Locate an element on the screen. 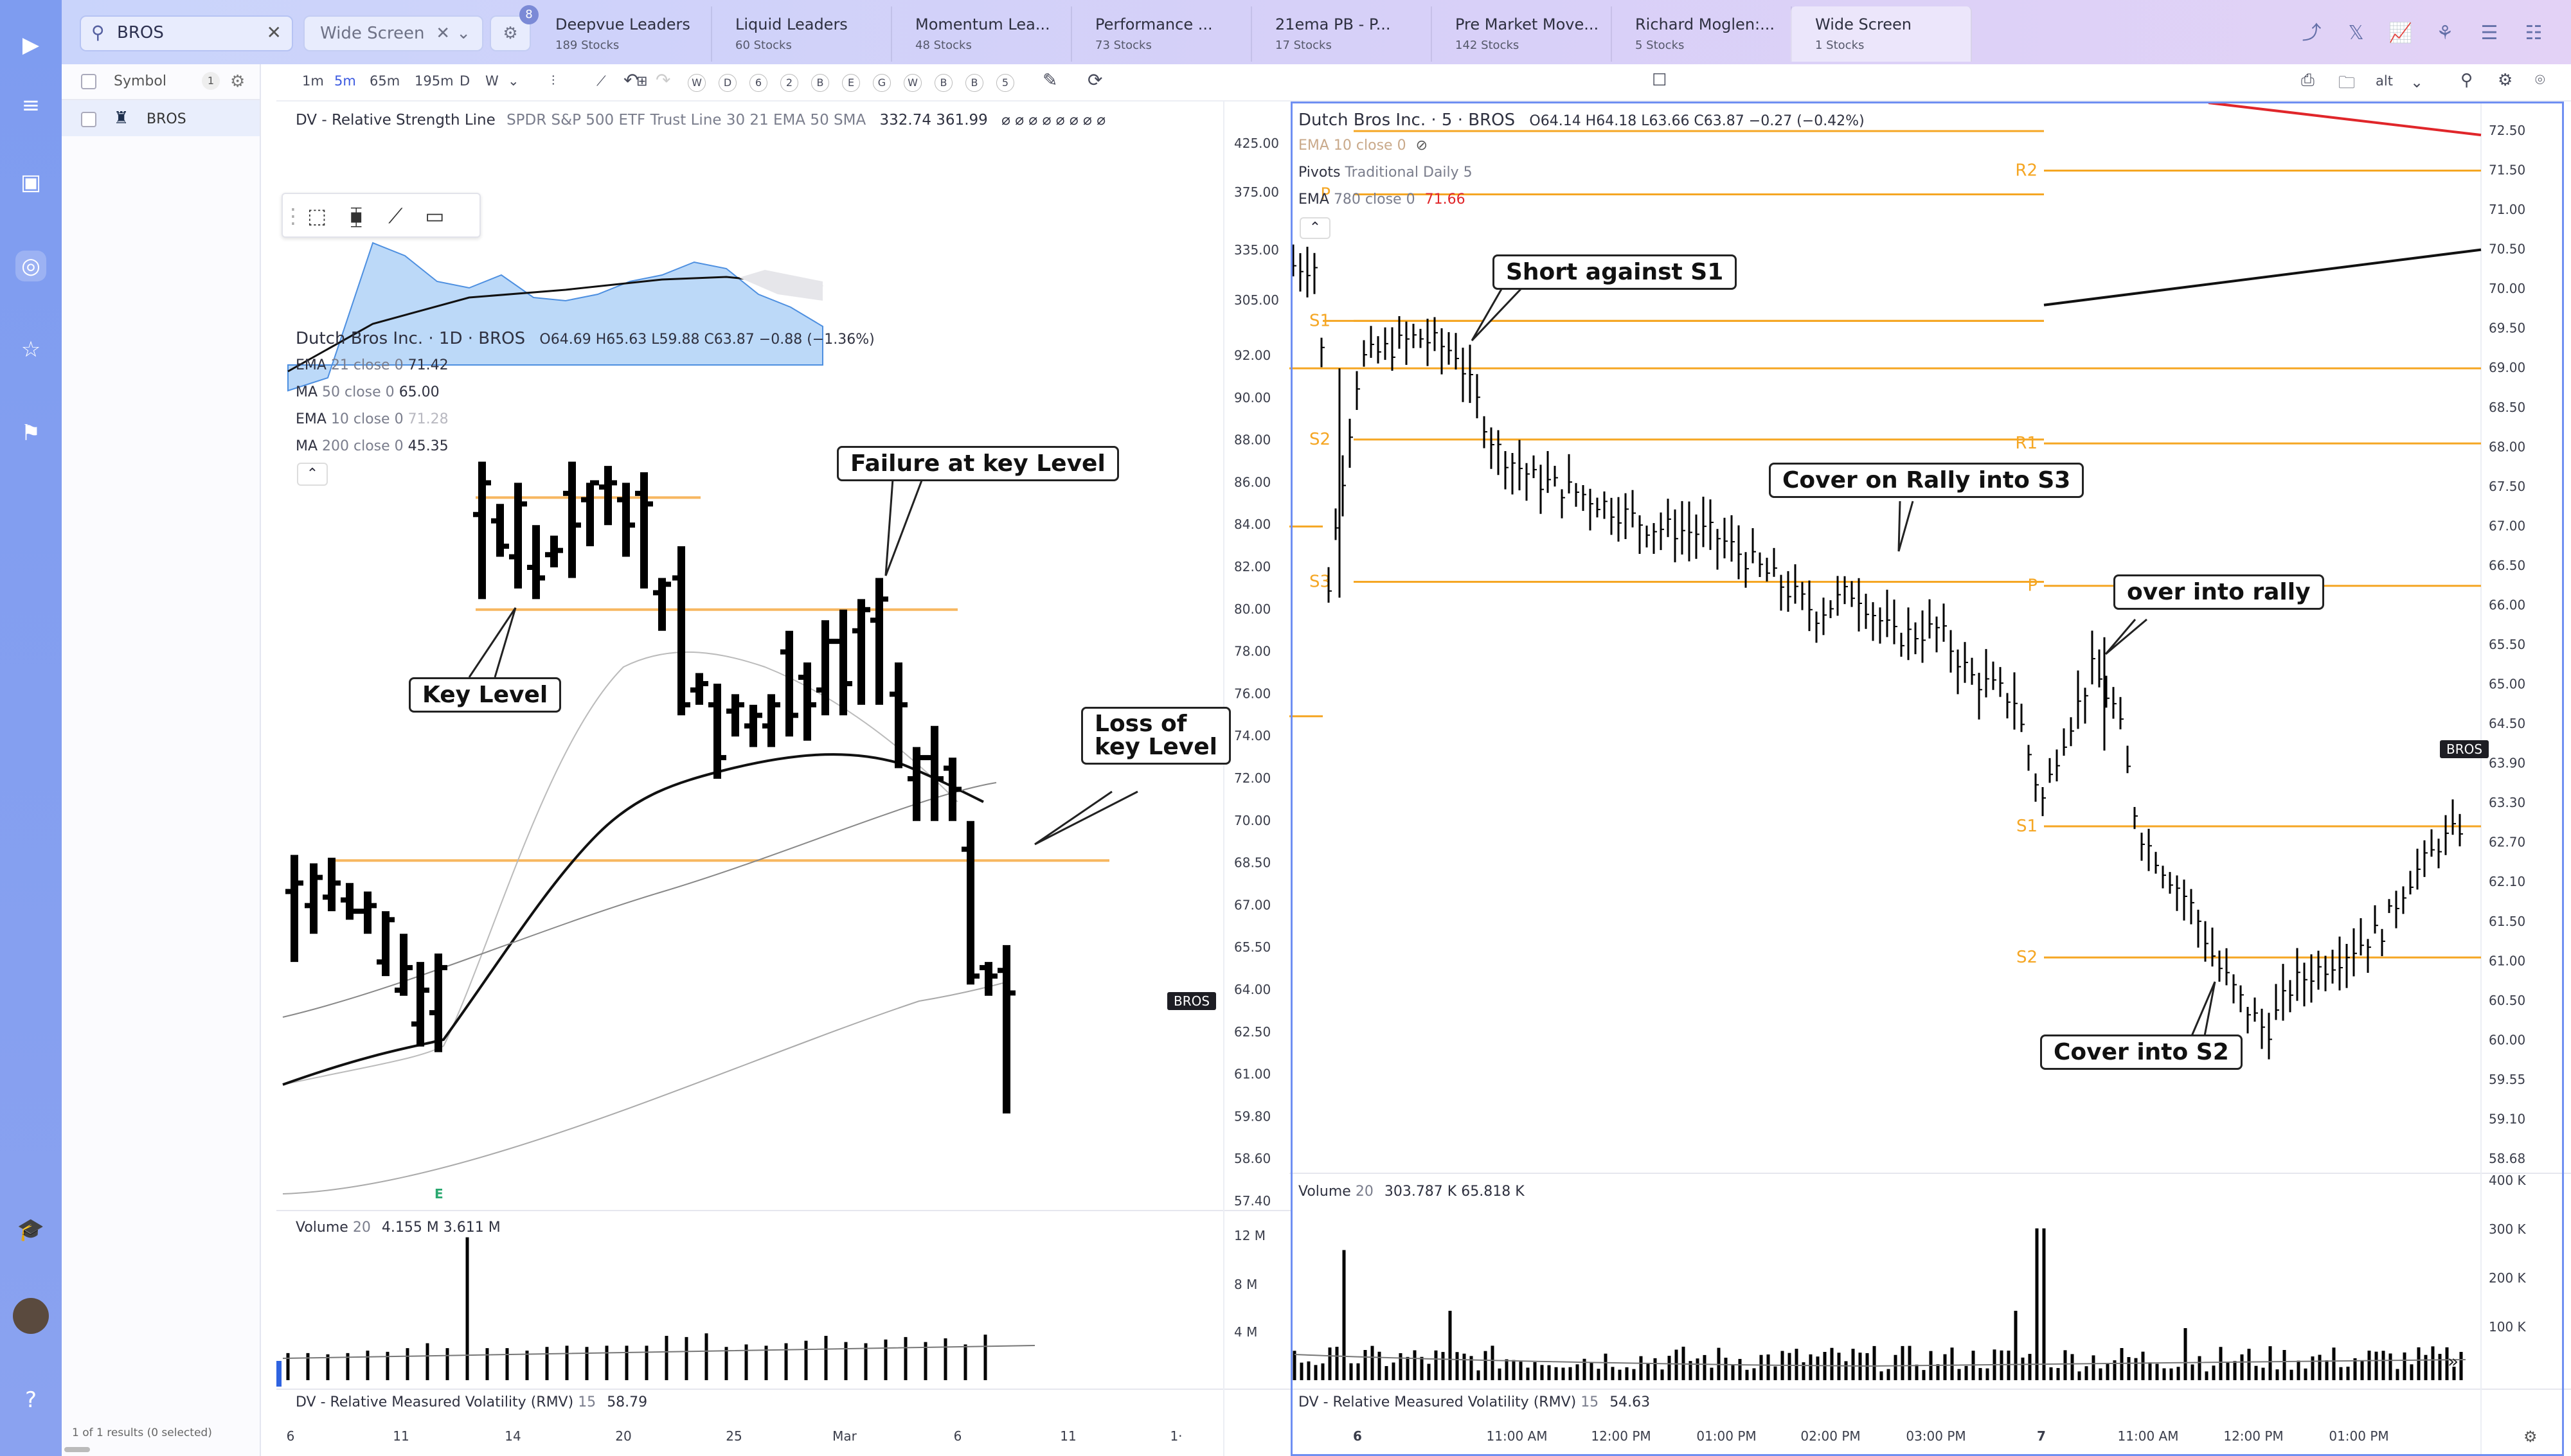 The width and height of the screenshot is (2571, 1456). collapse-intraday-legend-button: ⌃ is located at coordinates (1315, 228).